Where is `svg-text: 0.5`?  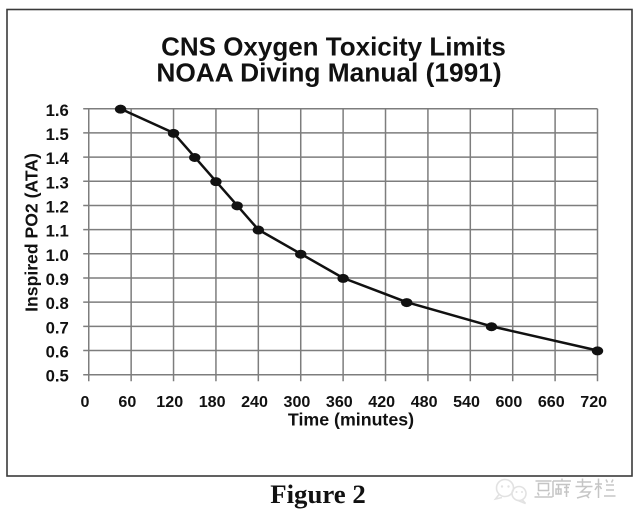 svg-text: 0.5 is located at coordinates (57, 376).